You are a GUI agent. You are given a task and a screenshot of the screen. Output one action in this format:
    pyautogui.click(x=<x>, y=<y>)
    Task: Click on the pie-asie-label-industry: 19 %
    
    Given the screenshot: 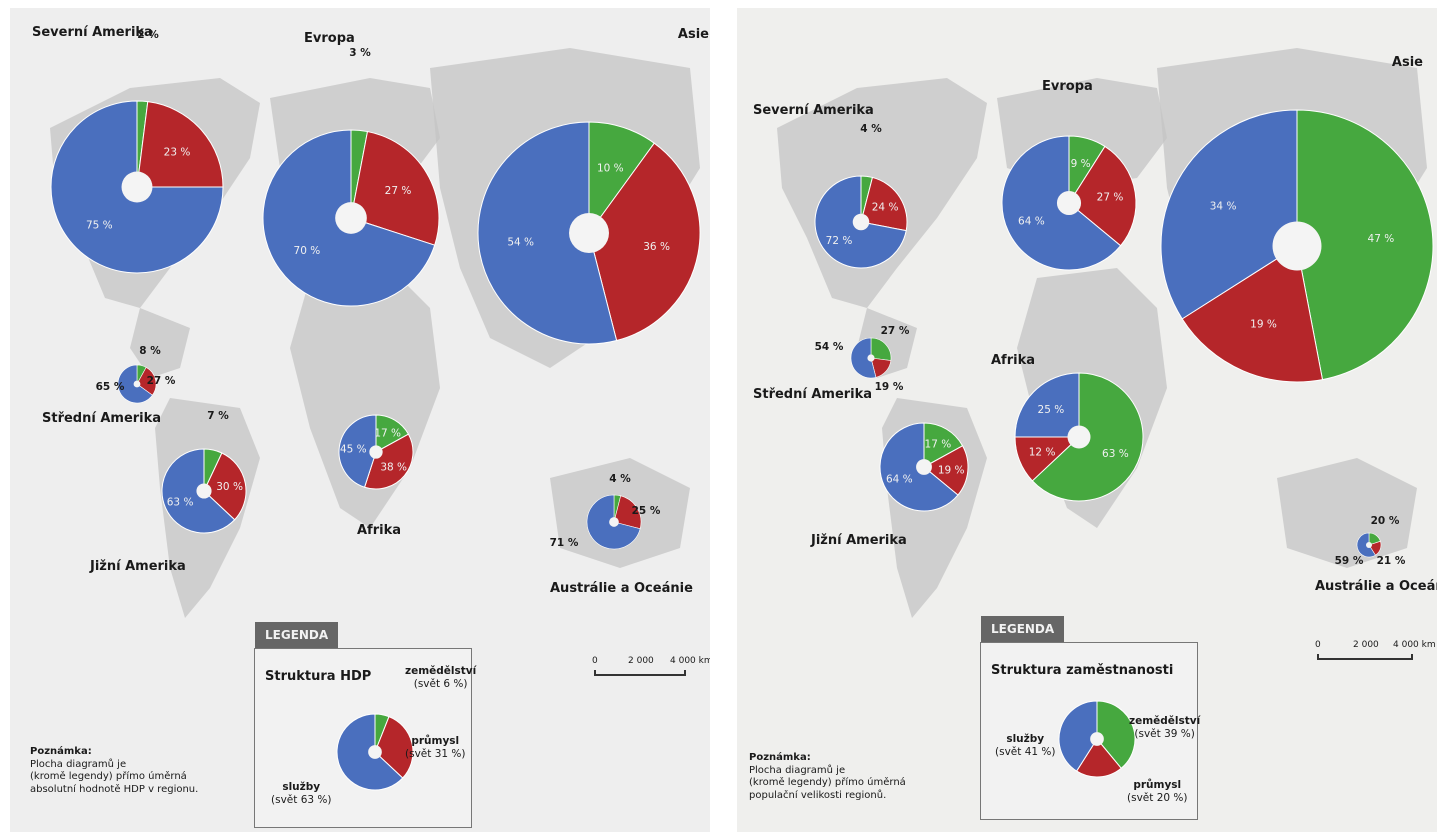 What is the action you would take?
    pyautogui.click(x=1263, y=324)
    